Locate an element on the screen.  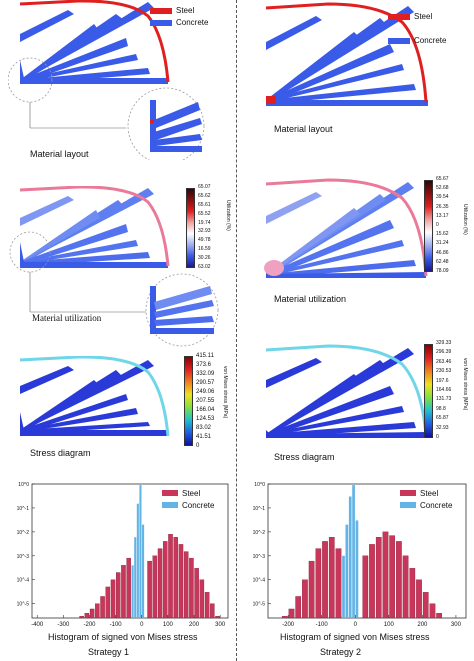
x-tick-label: 300 is located at coordinates (456, 625).